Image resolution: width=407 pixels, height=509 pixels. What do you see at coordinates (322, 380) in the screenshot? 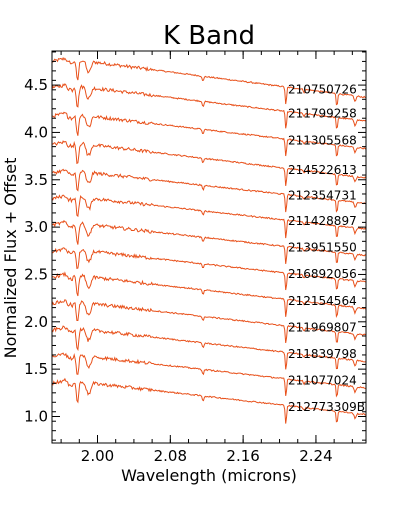
I see `series-label-211077024: 211077024` at bounding box center [322, 380].